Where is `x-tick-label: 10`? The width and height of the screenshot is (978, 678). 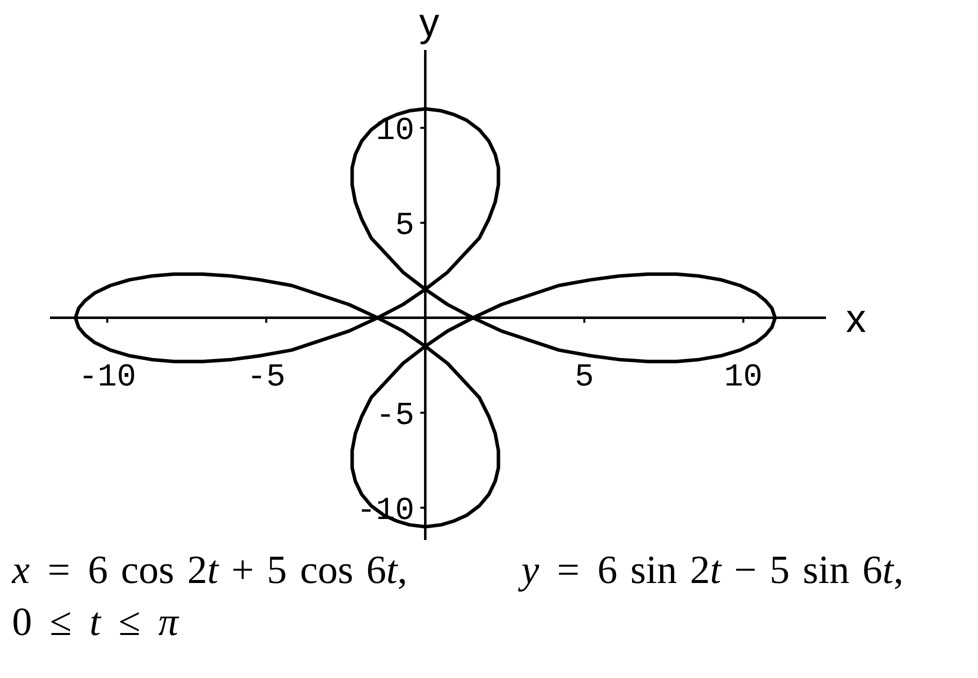 x-tick-label: 10 is located at coordinates (743, 377).